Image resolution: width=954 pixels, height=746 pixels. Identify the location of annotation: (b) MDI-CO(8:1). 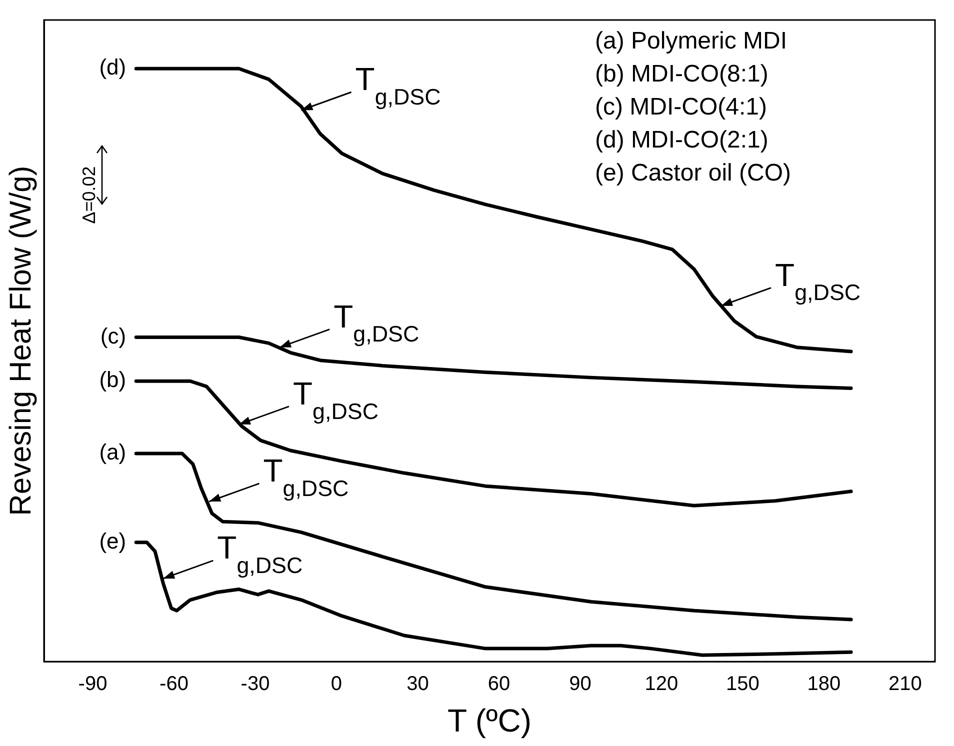
(681, 74).